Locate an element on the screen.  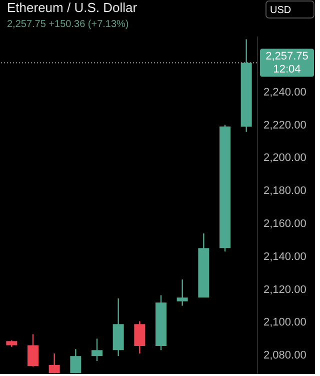
y-tick-label: 2,100.00 is located at coordinates (285, 322).